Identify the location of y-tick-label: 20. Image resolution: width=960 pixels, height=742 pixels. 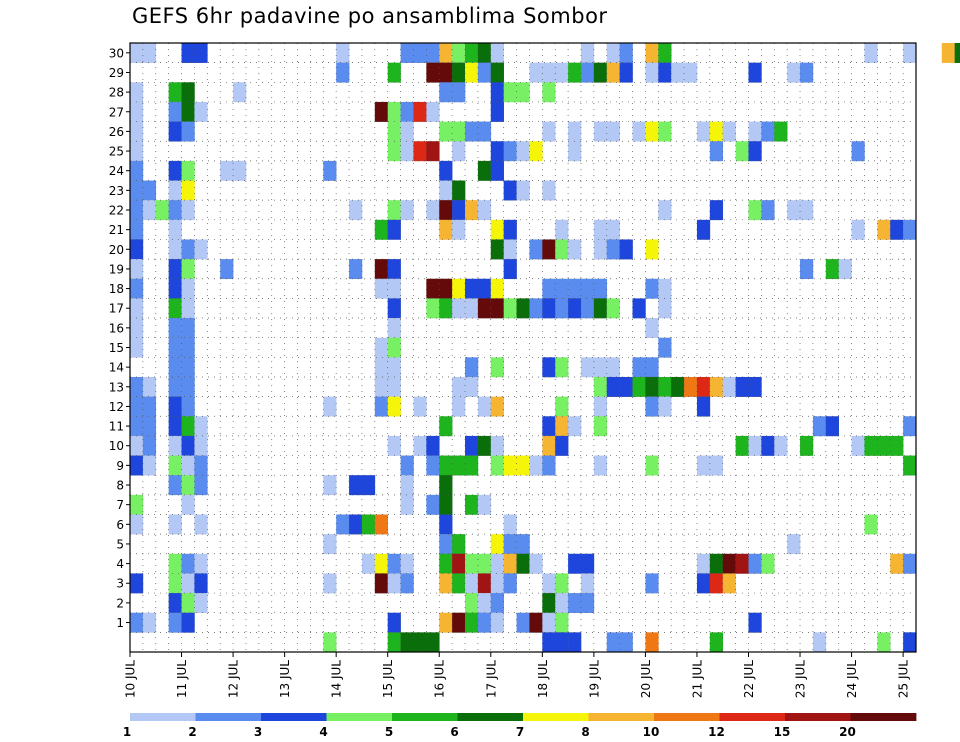
(116, 250).